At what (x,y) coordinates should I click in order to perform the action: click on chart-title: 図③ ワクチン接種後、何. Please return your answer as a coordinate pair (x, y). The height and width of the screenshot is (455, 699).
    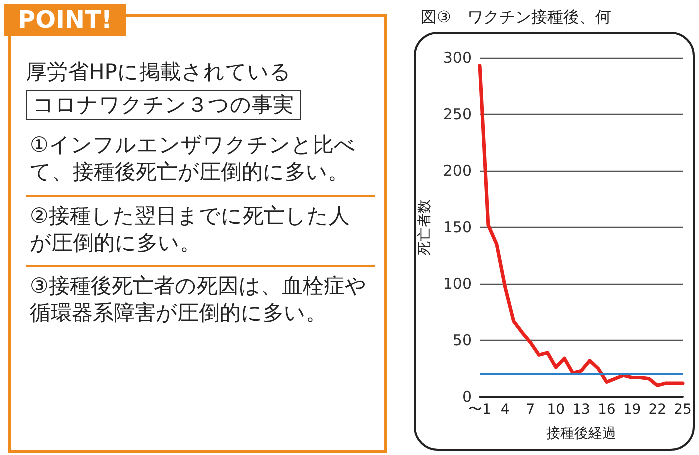
    Looking at the image, I should click on (516, 17).